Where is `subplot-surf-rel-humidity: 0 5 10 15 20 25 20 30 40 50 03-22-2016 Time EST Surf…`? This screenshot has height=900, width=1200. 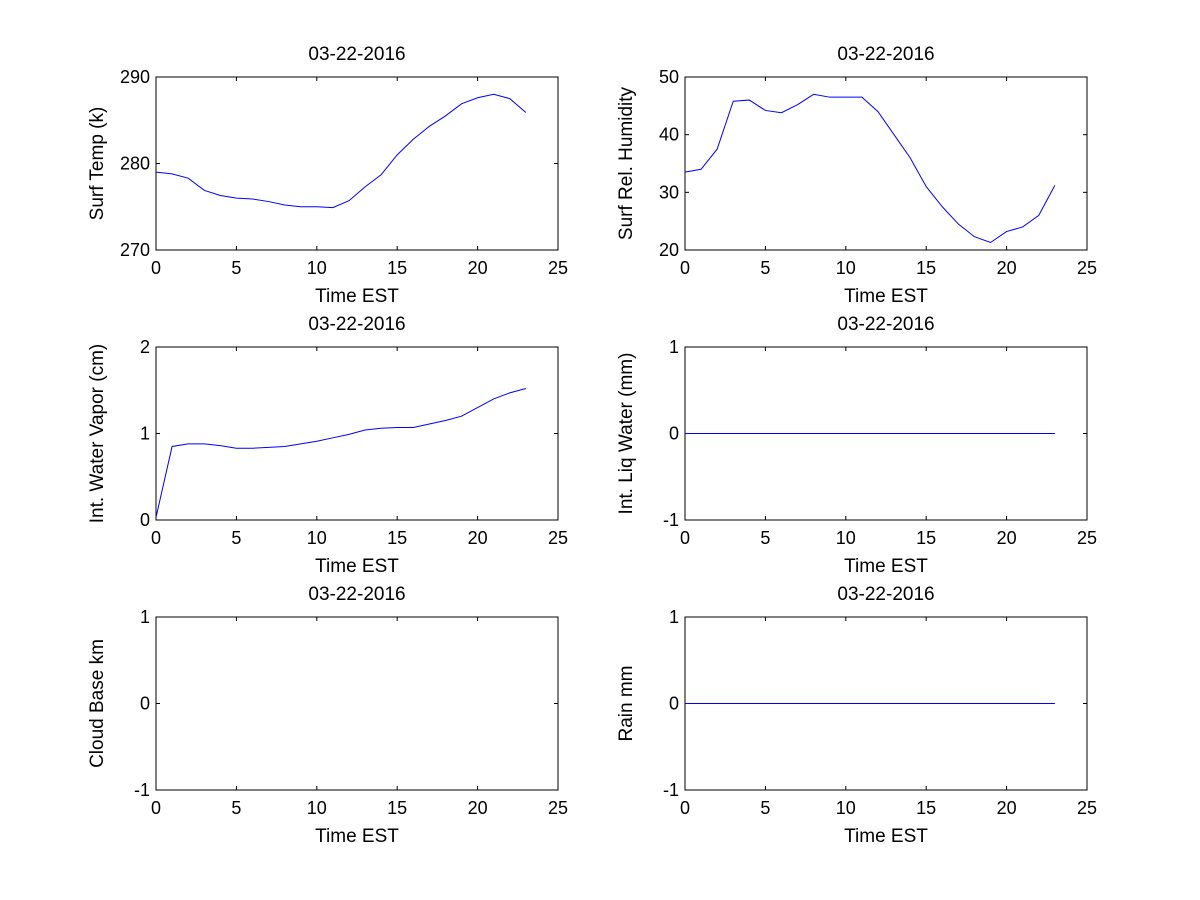 subplot-surf-rel-humidity: 0 5 10 15 20 25 20 30 40 50 03-22-2016 Time EST Surf… is located at coordinates (856, 175).